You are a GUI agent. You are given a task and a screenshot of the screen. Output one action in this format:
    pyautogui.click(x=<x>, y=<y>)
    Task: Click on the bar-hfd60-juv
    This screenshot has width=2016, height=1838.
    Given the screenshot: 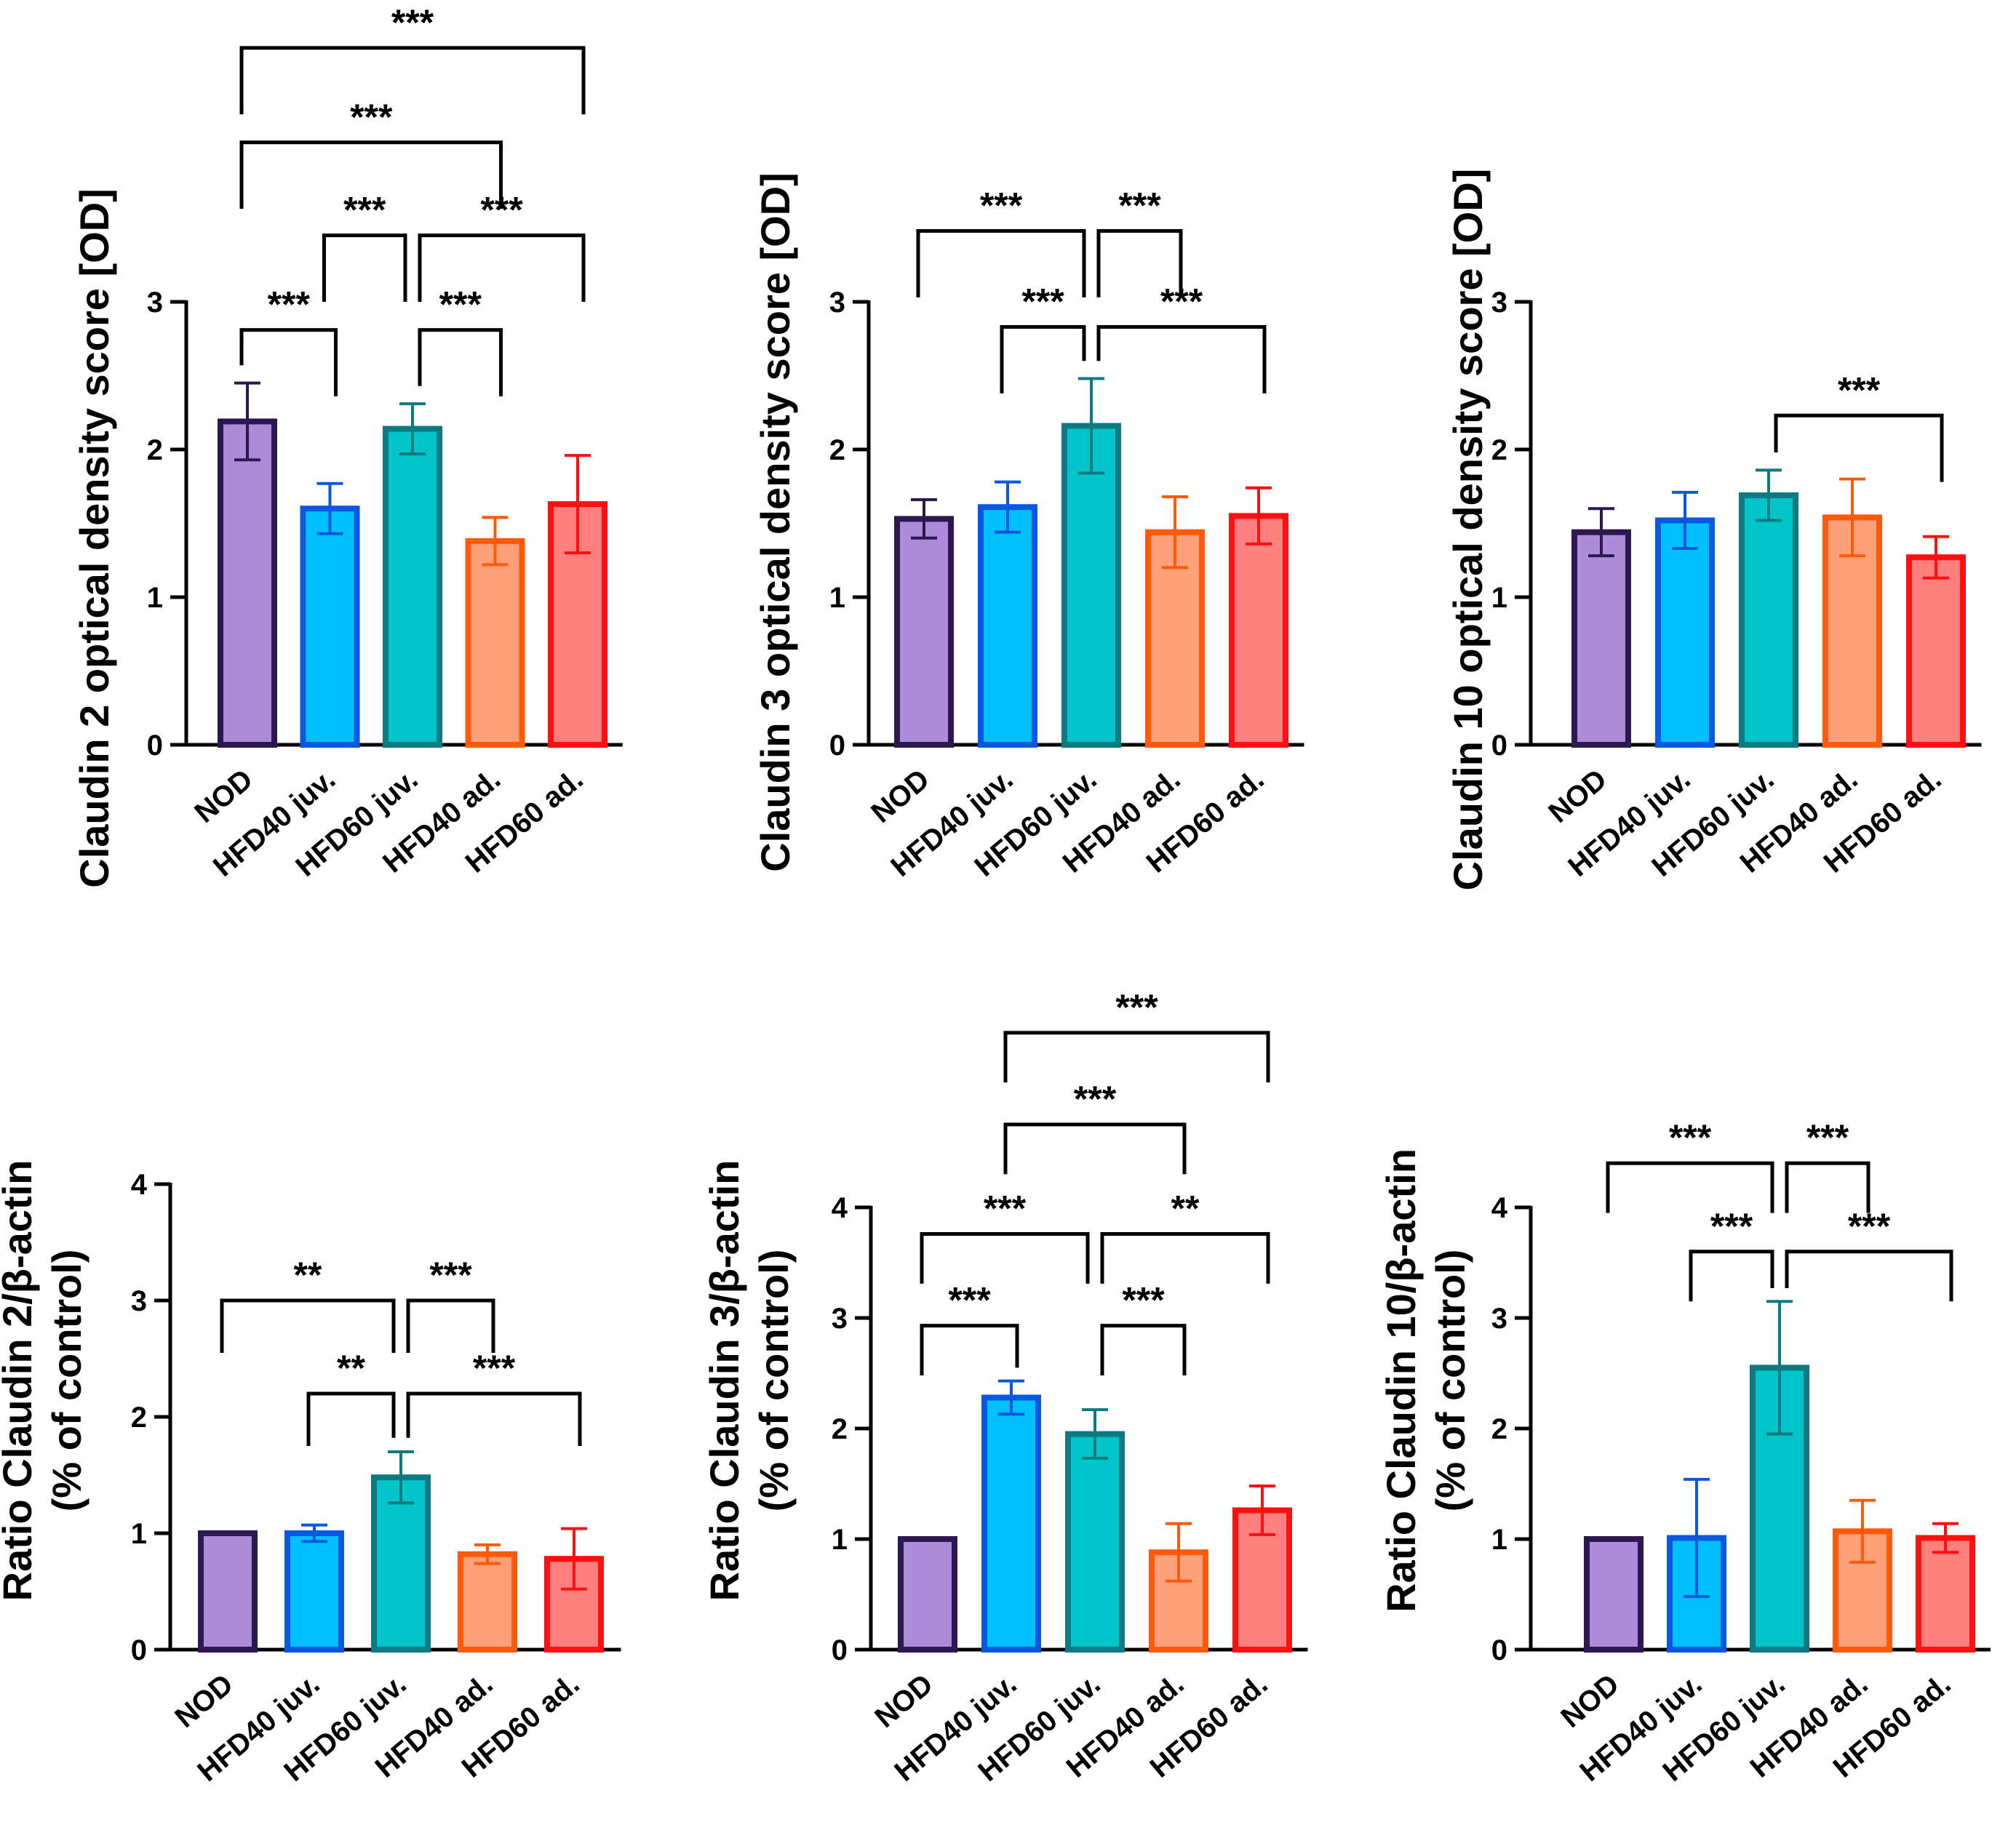 What is the action you would take?
    pyautogui.click(x=1768, y=620)
    